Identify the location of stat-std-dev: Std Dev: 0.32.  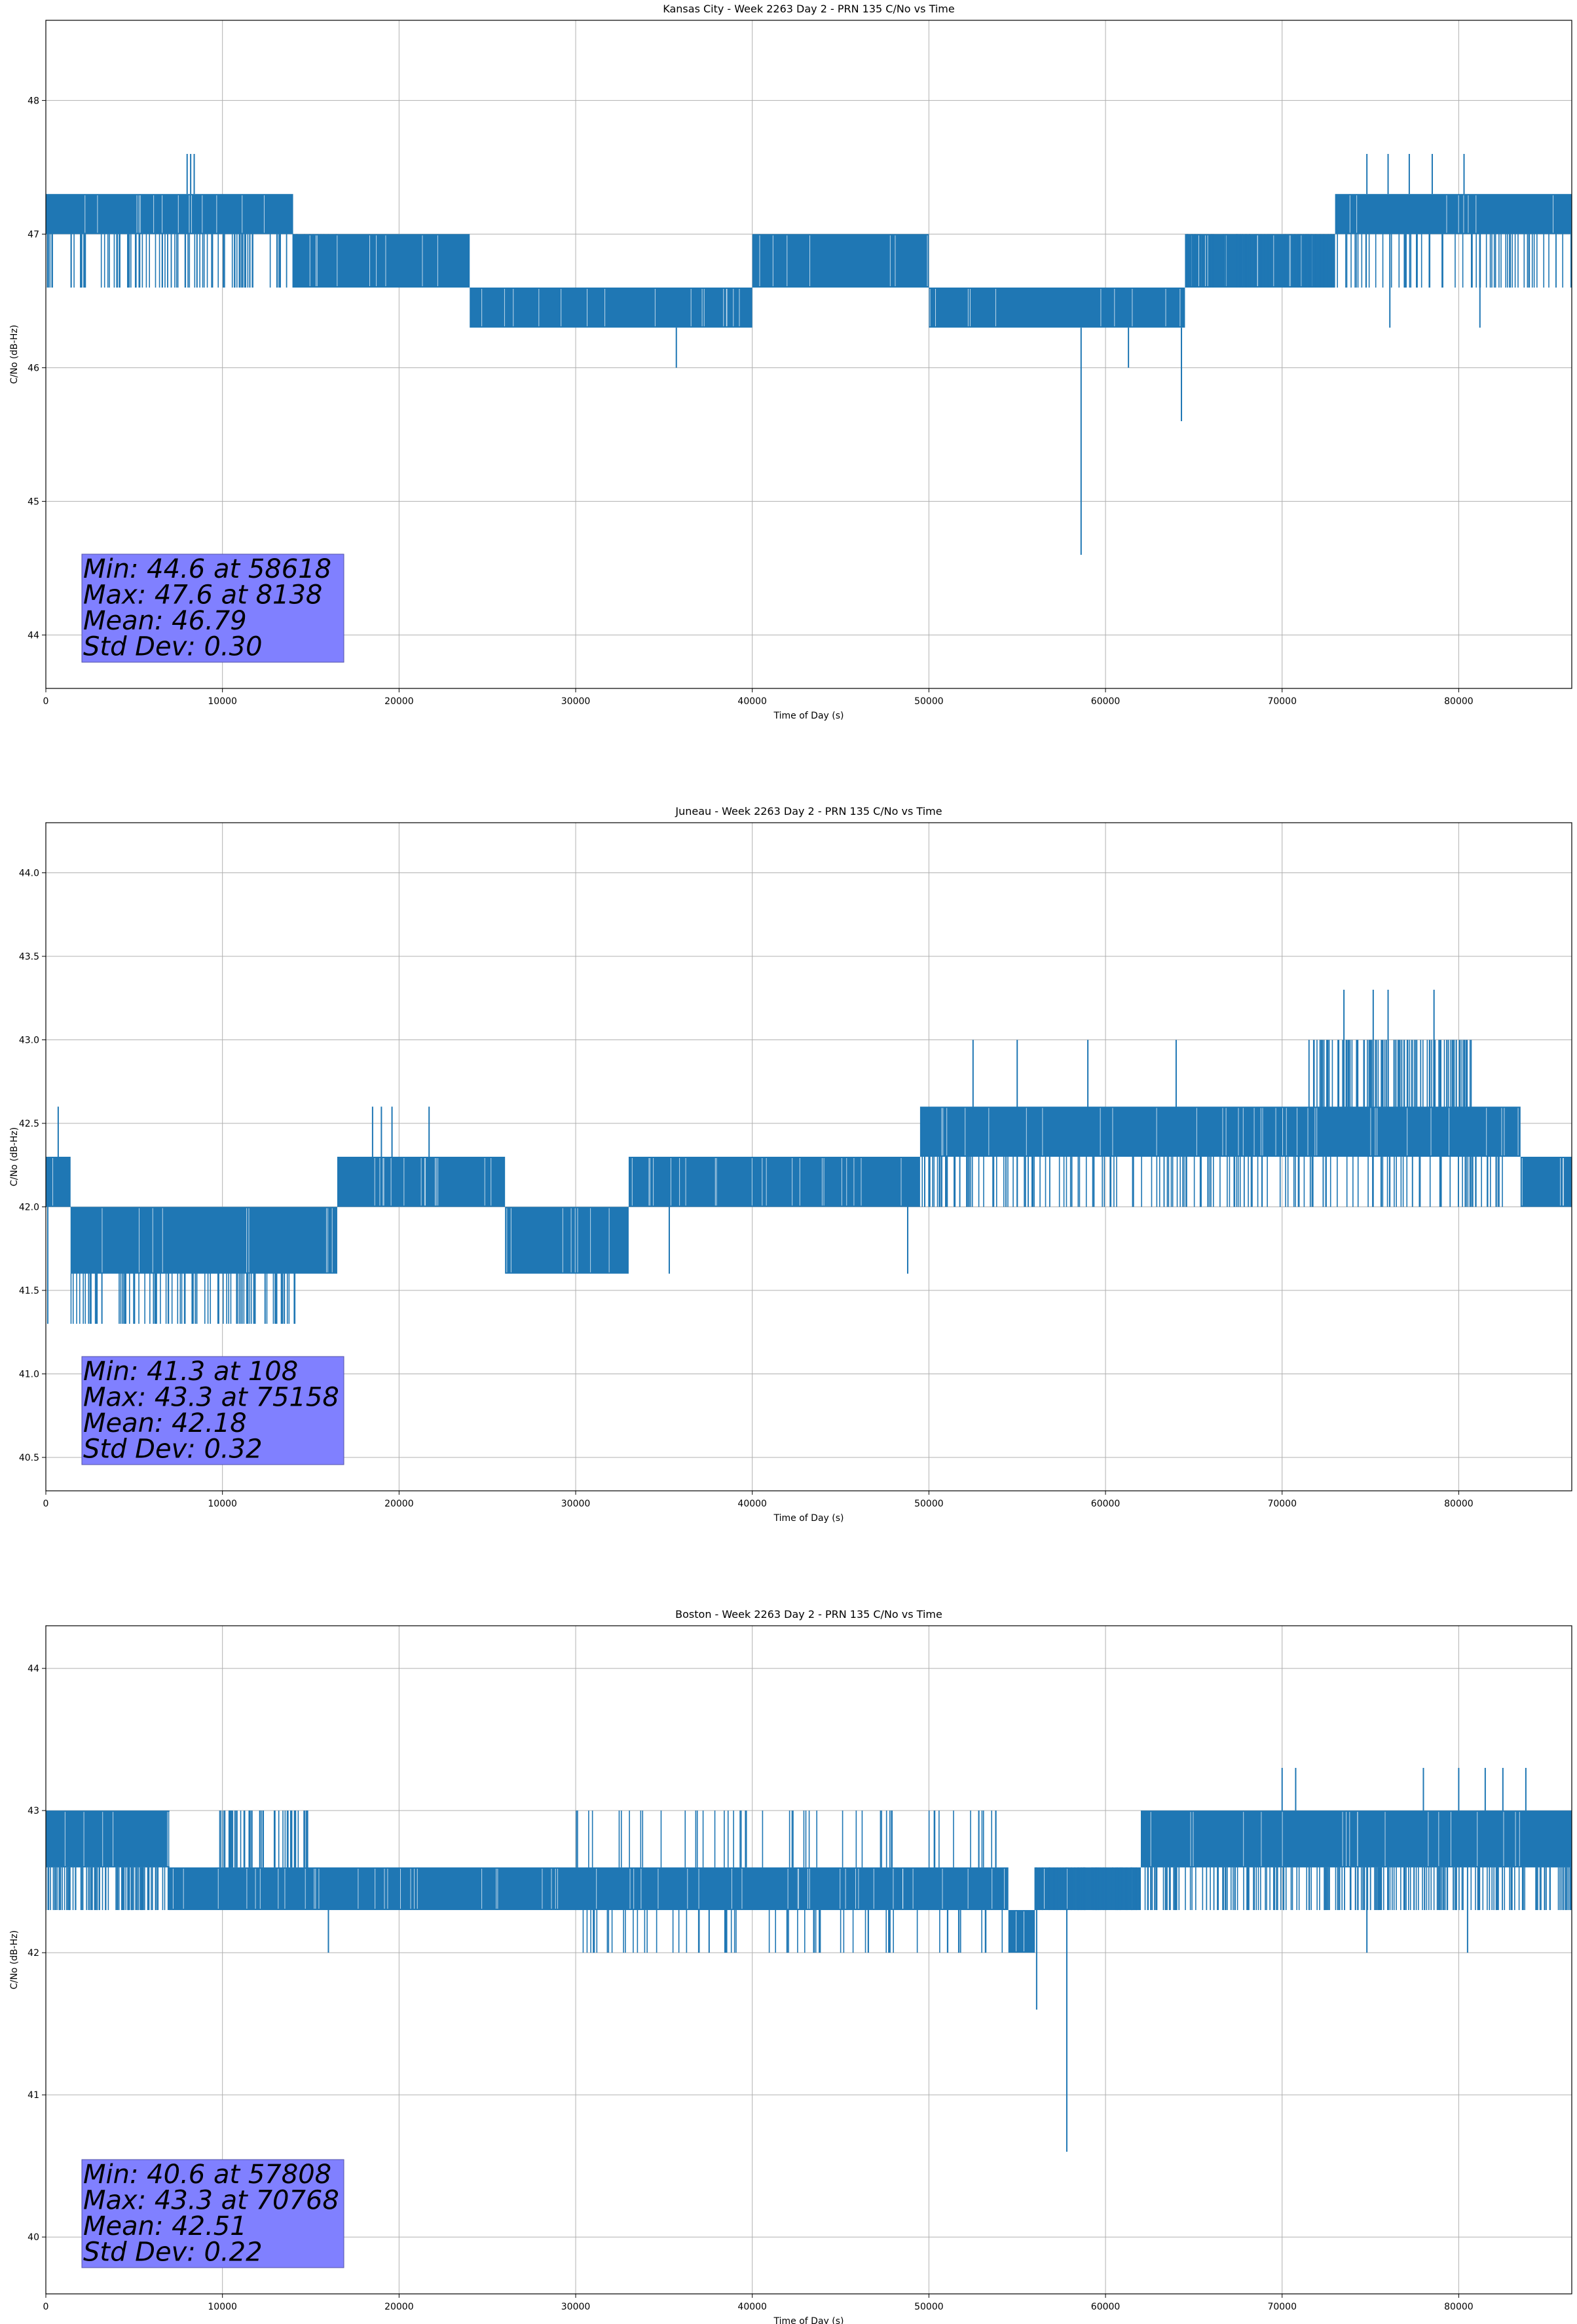
(173, 1449).